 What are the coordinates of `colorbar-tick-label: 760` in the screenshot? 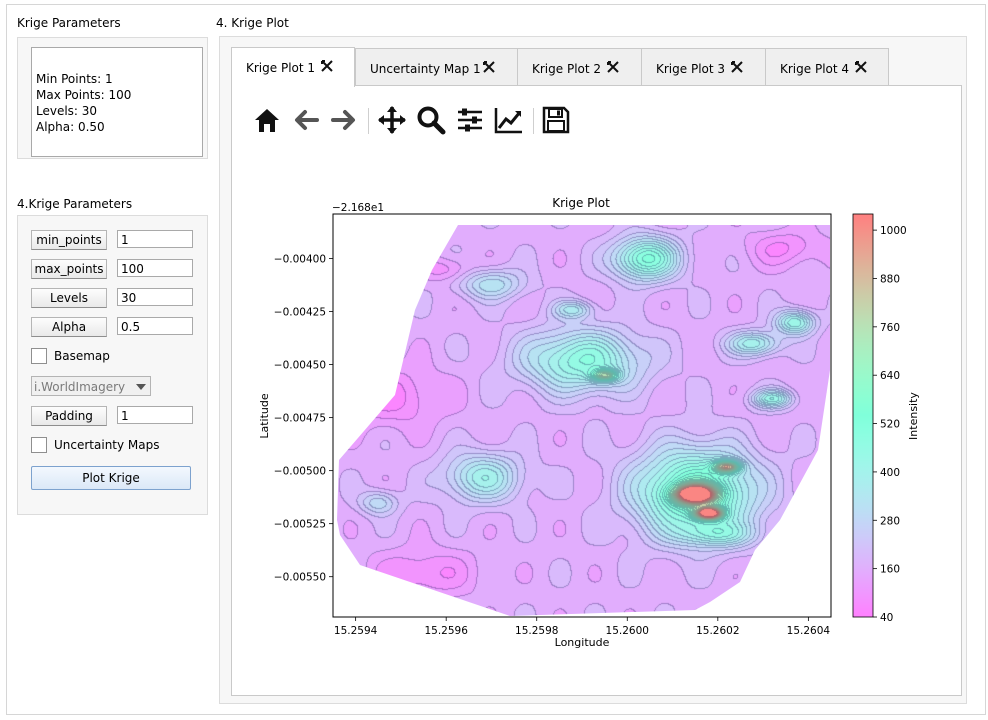 It's located at (890, 328).